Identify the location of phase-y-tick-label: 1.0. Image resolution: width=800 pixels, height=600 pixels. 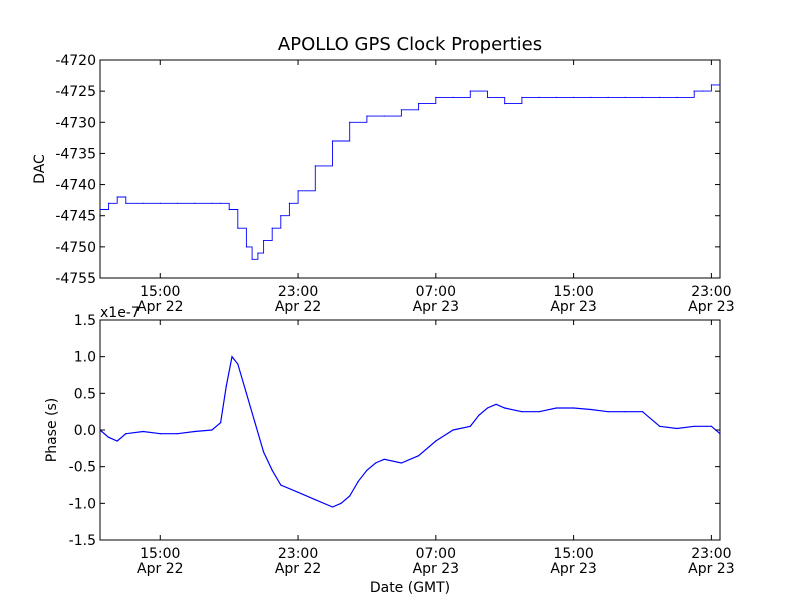
(85, 358).